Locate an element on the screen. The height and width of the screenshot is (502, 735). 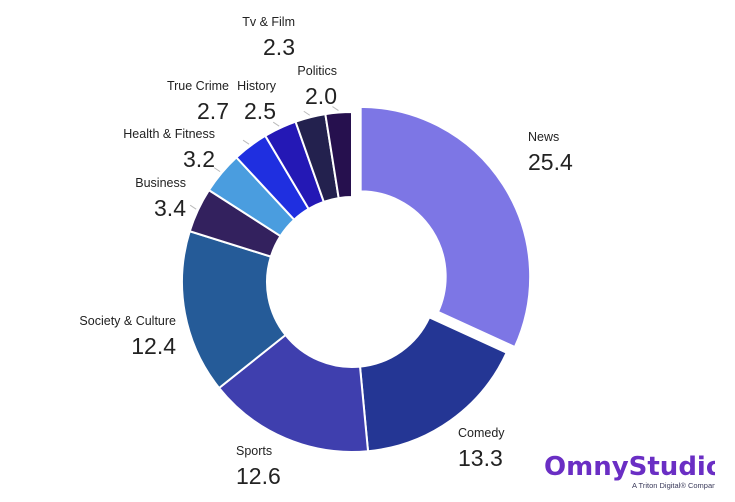
category-label-history: History is located at coordinates (257, 86).